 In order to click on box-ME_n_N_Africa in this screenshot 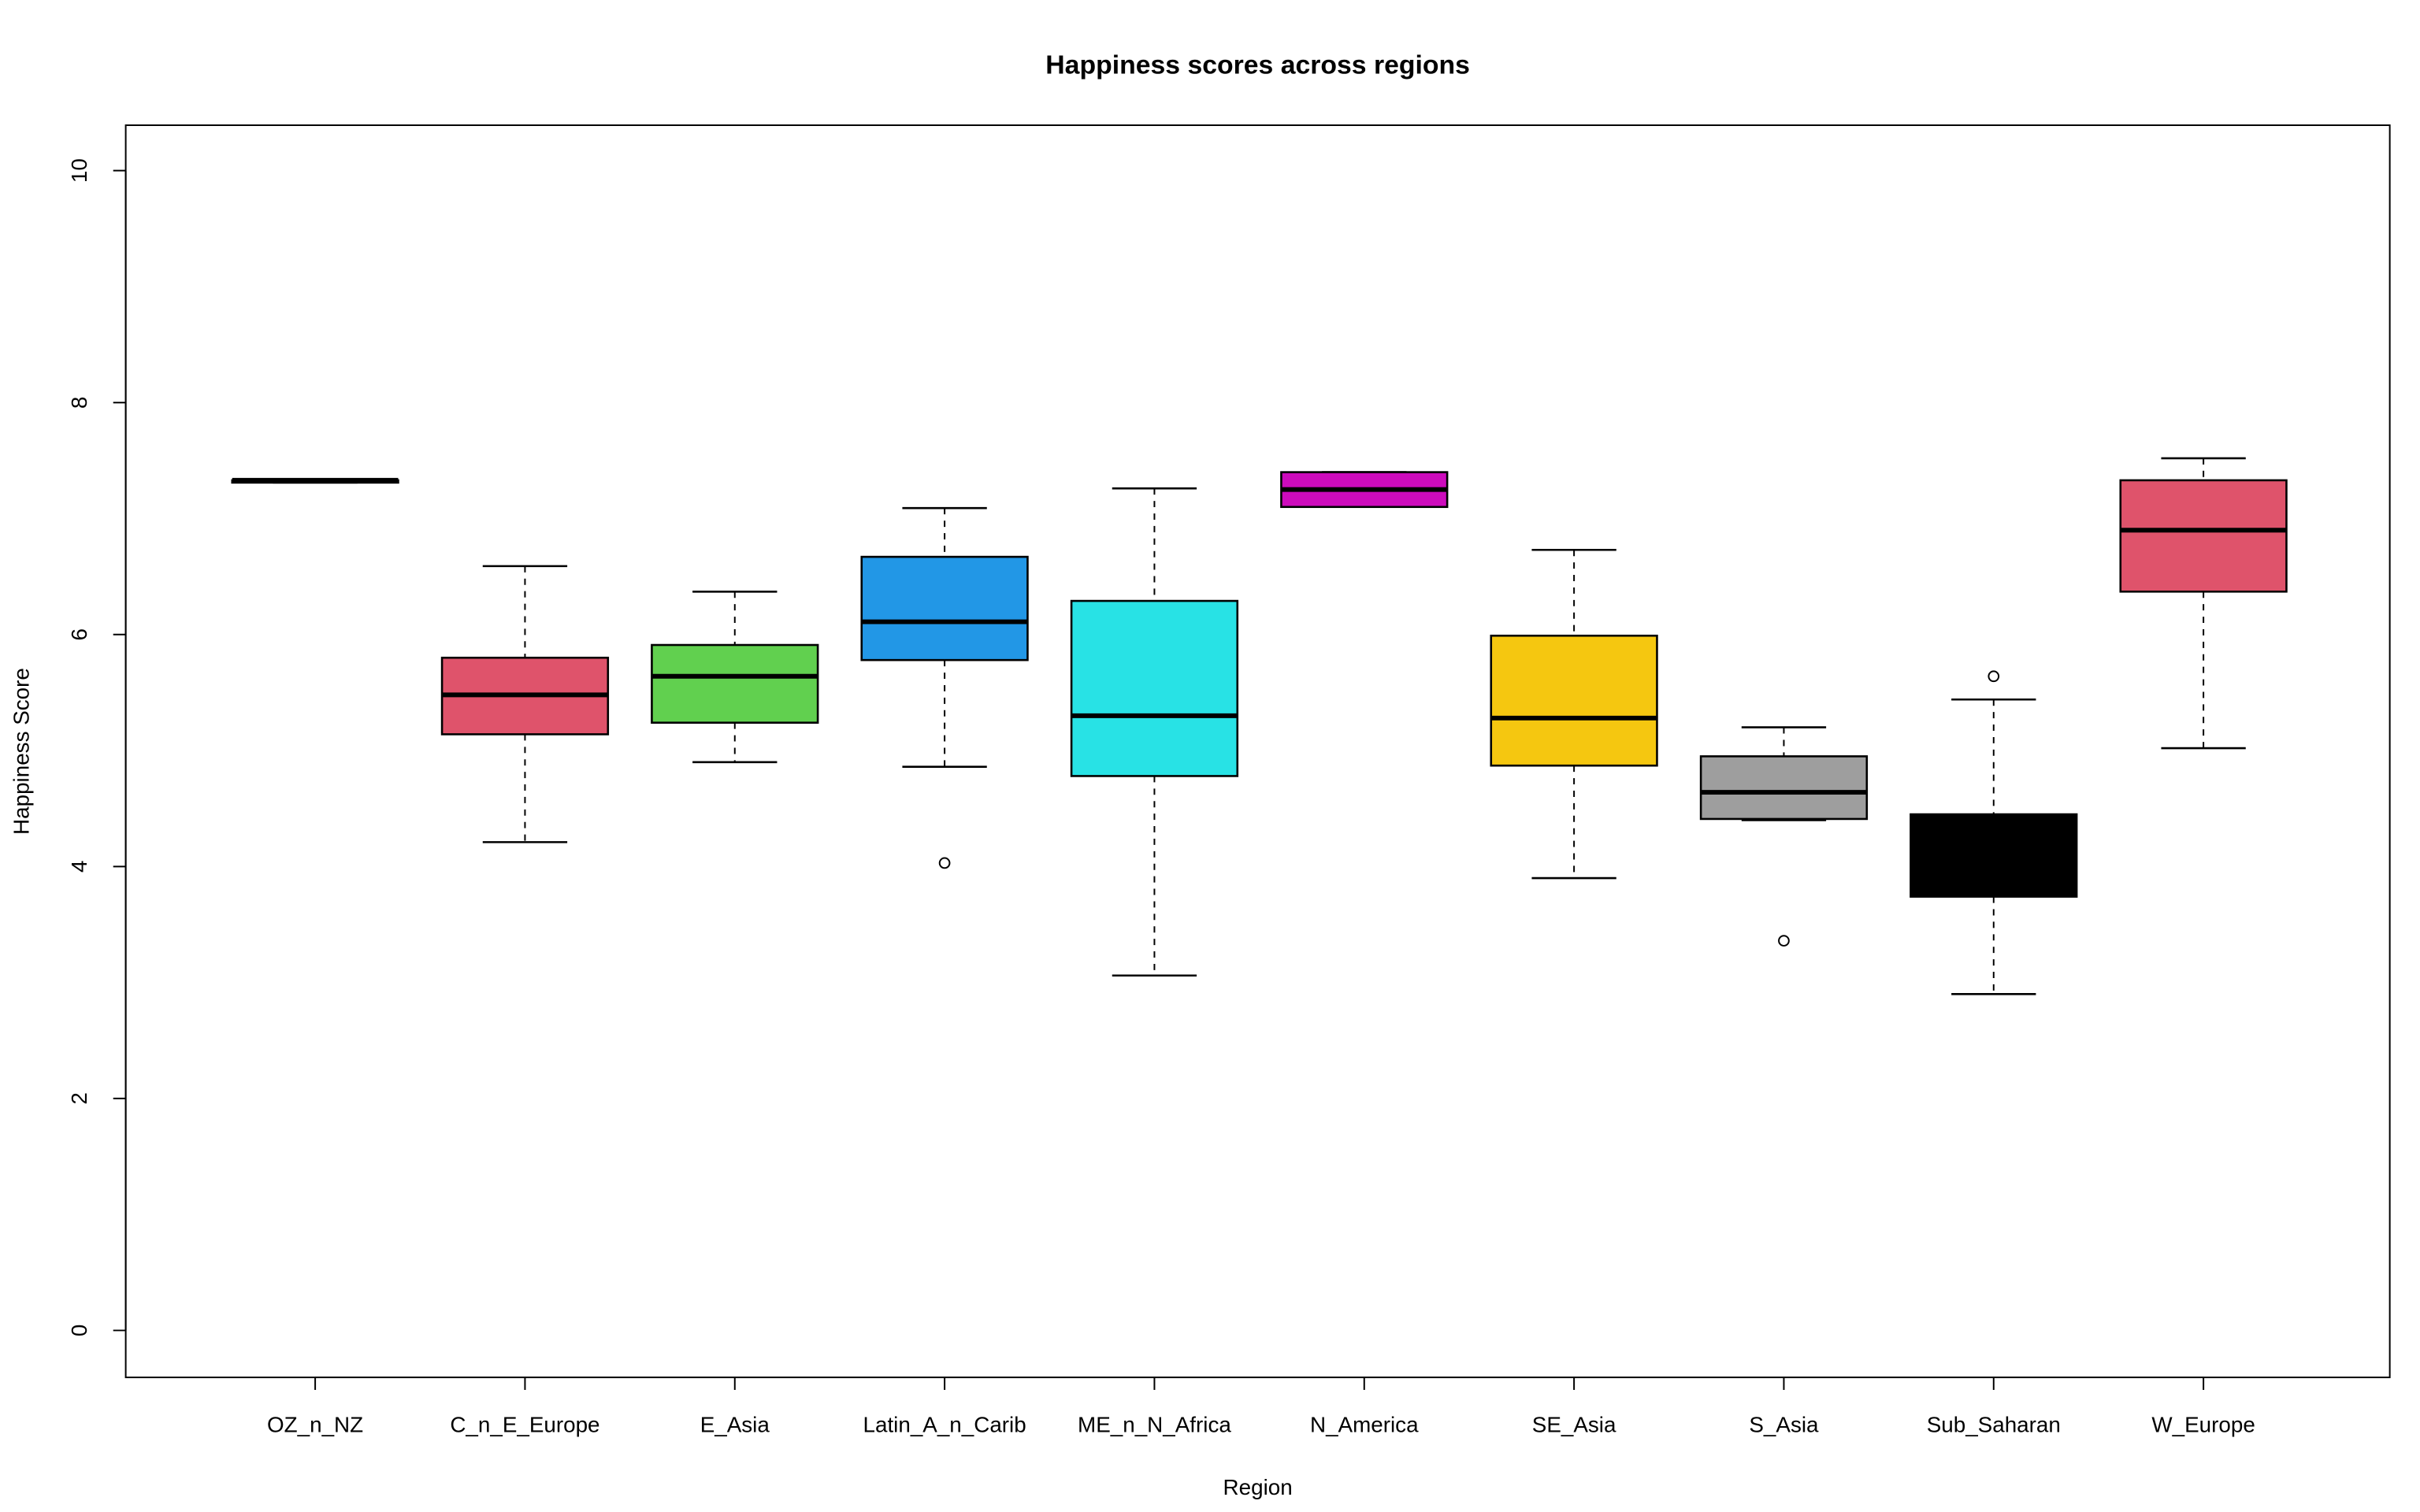, I will do `click(1154, 732)`.